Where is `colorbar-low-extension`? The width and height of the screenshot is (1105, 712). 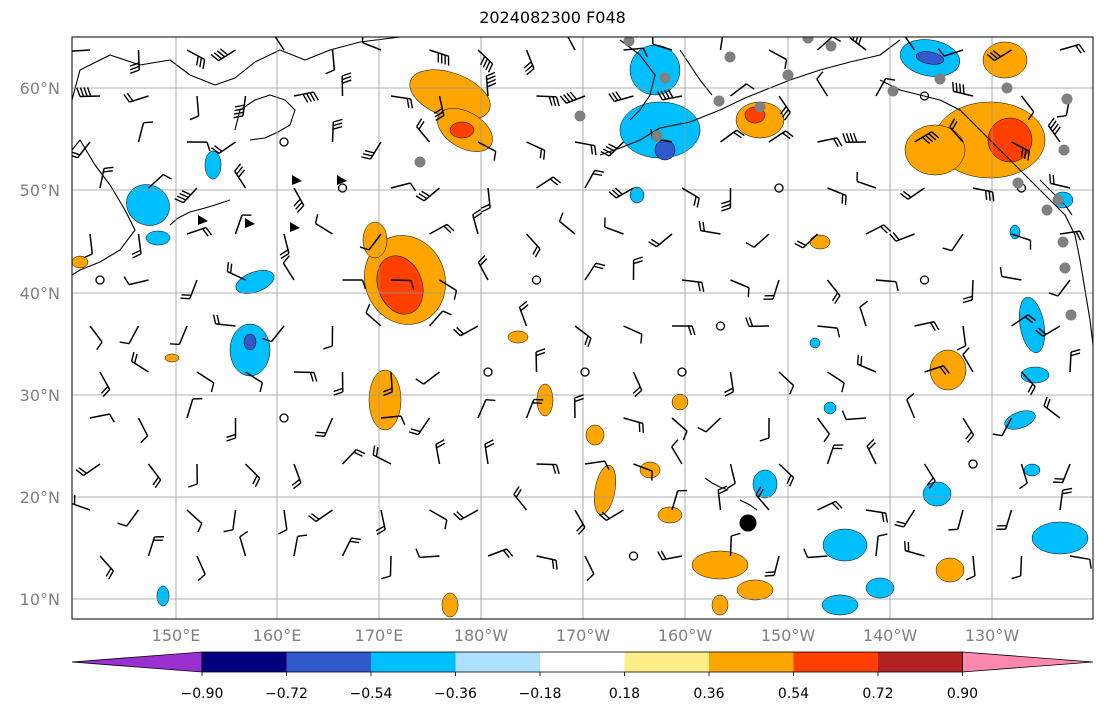
colorbar-low-extension is located at coordinates (137, 662).